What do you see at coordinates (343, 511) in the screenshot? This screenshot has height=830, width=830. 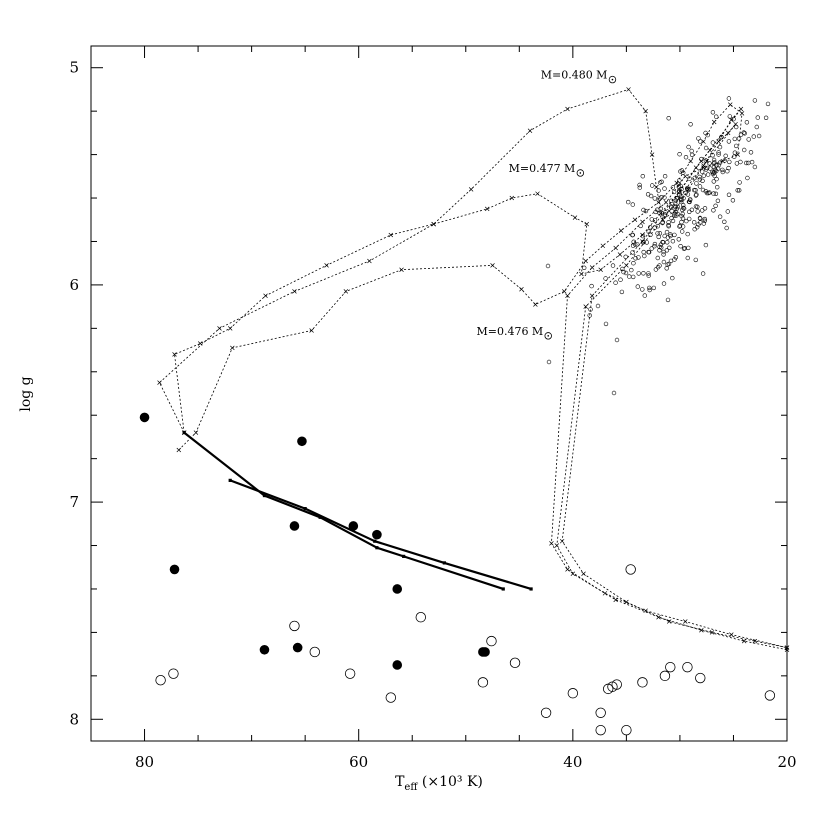 I see `thick-track-line` at bounding box center [343, 511].